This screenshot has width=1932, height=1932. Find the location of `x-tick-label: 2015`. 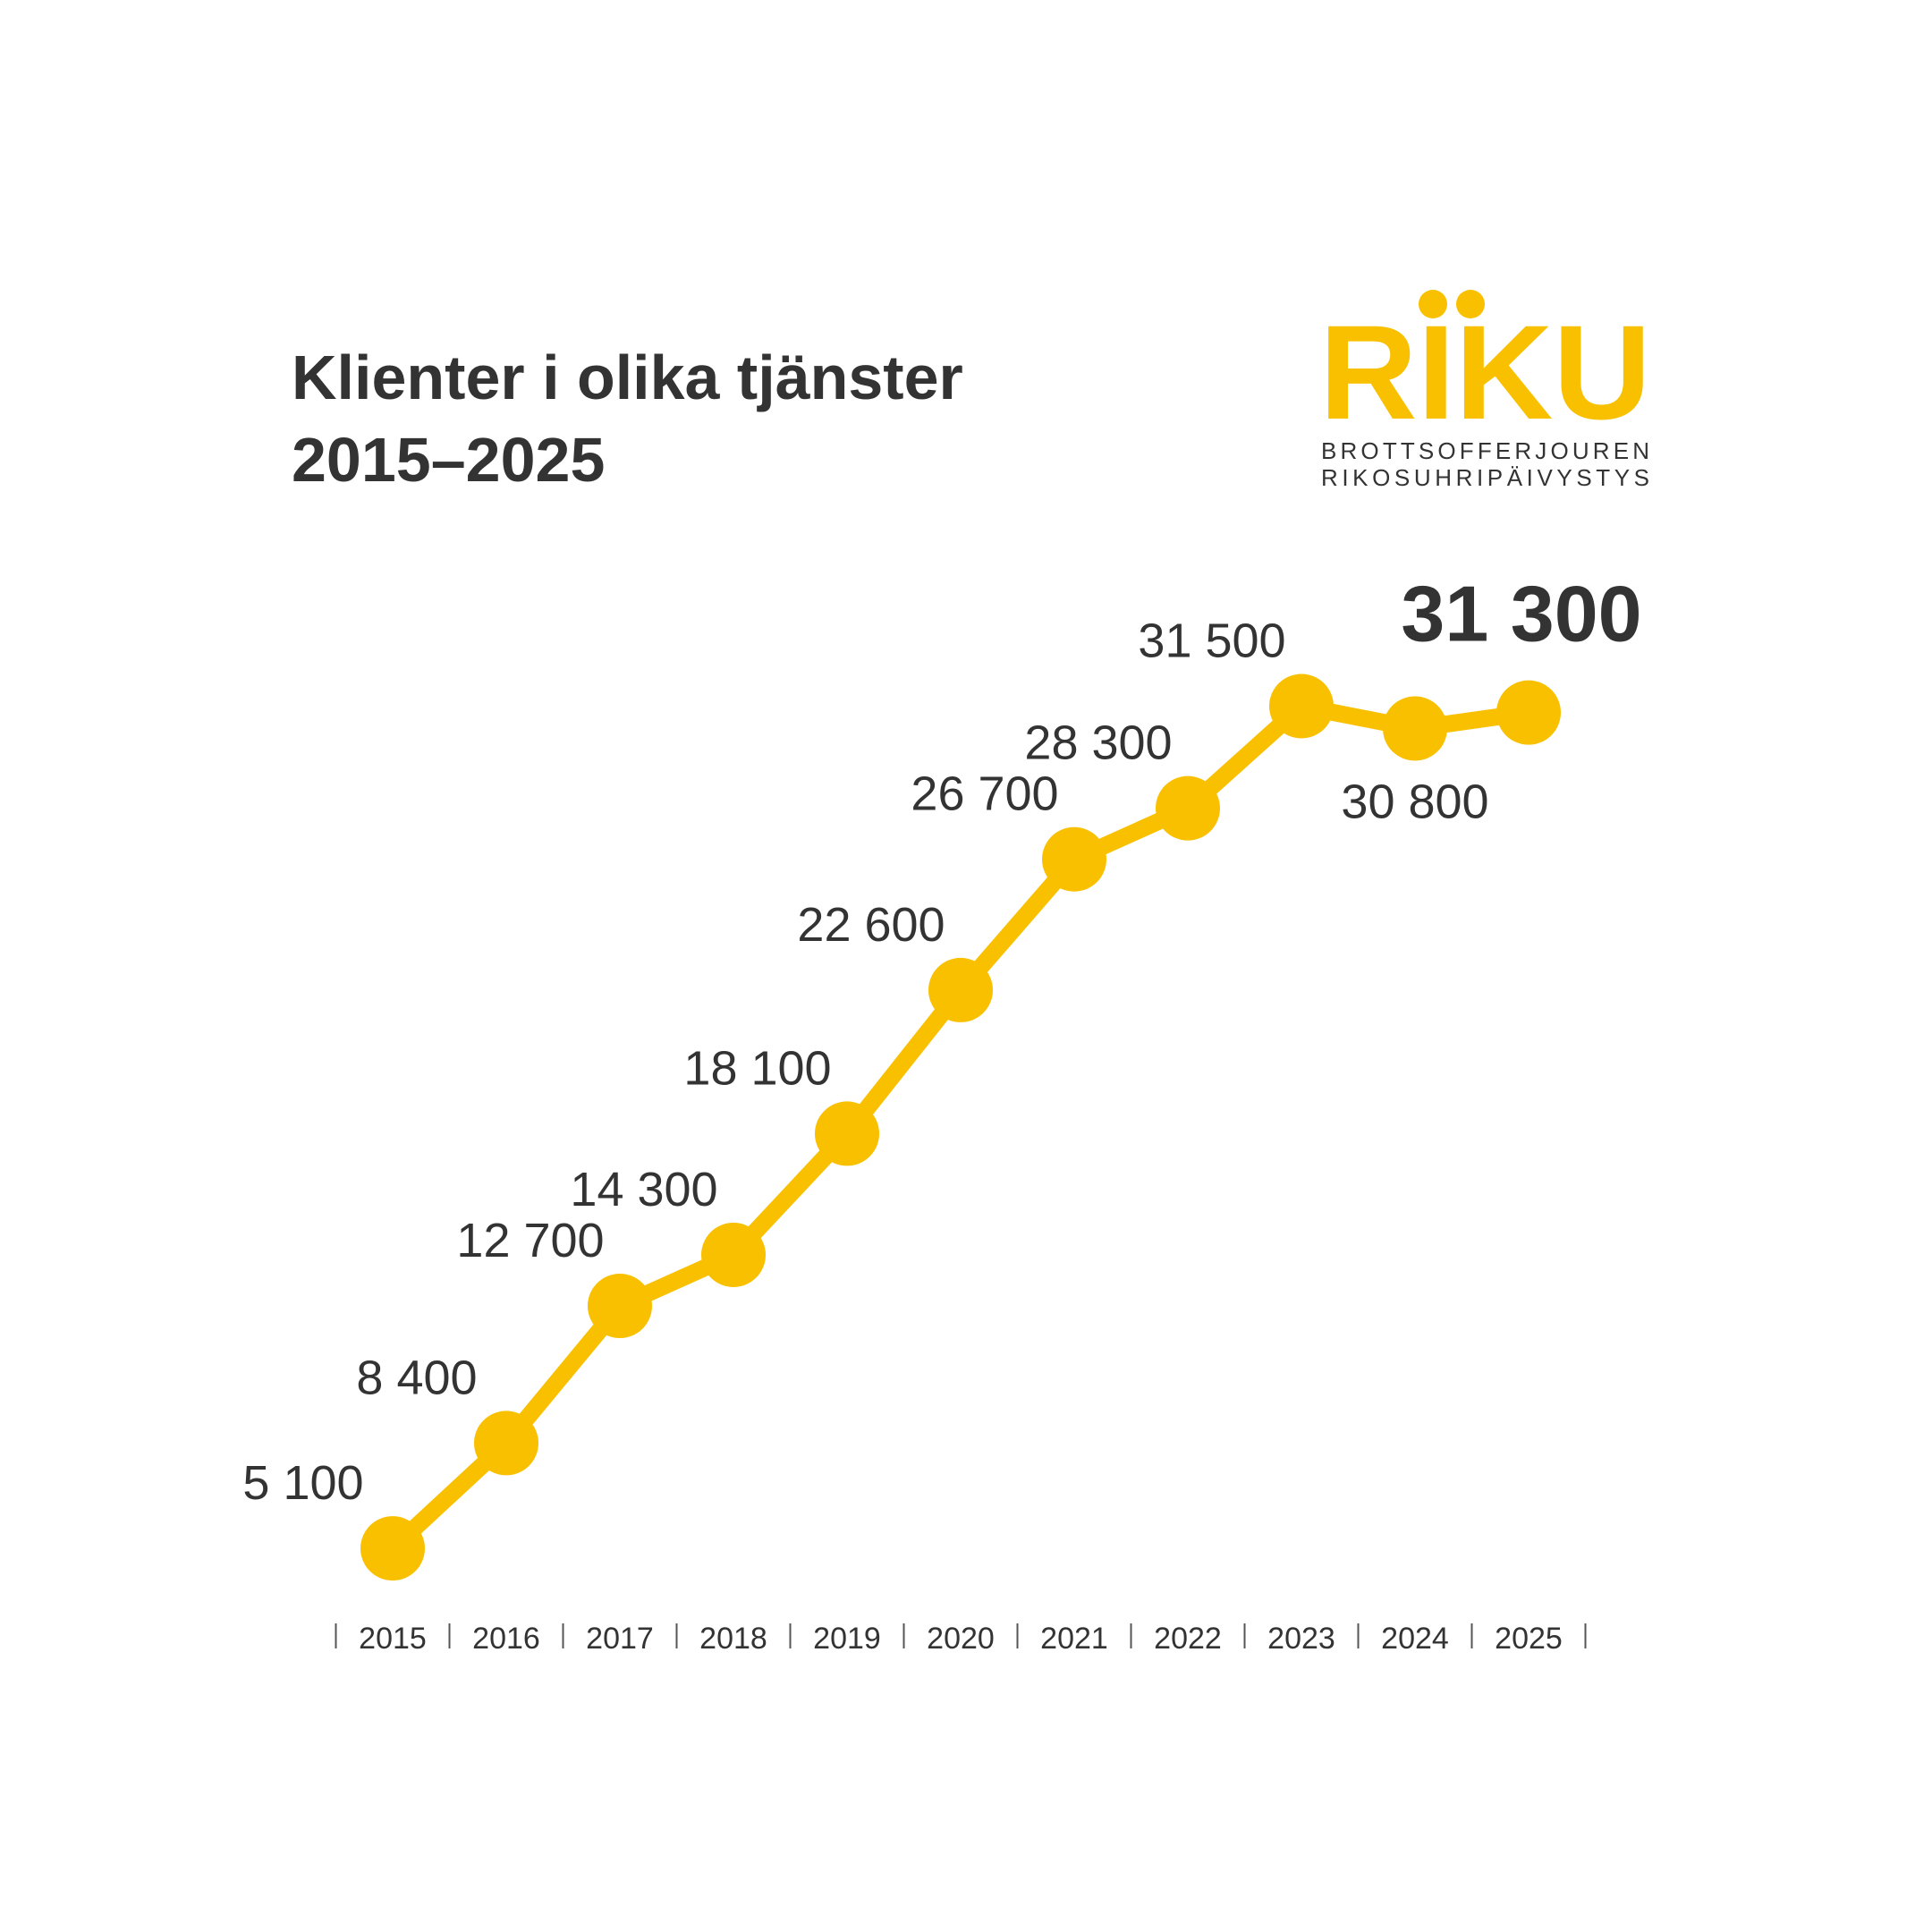

x-tick-label: 2015 is located at coordinates (393, 1639).